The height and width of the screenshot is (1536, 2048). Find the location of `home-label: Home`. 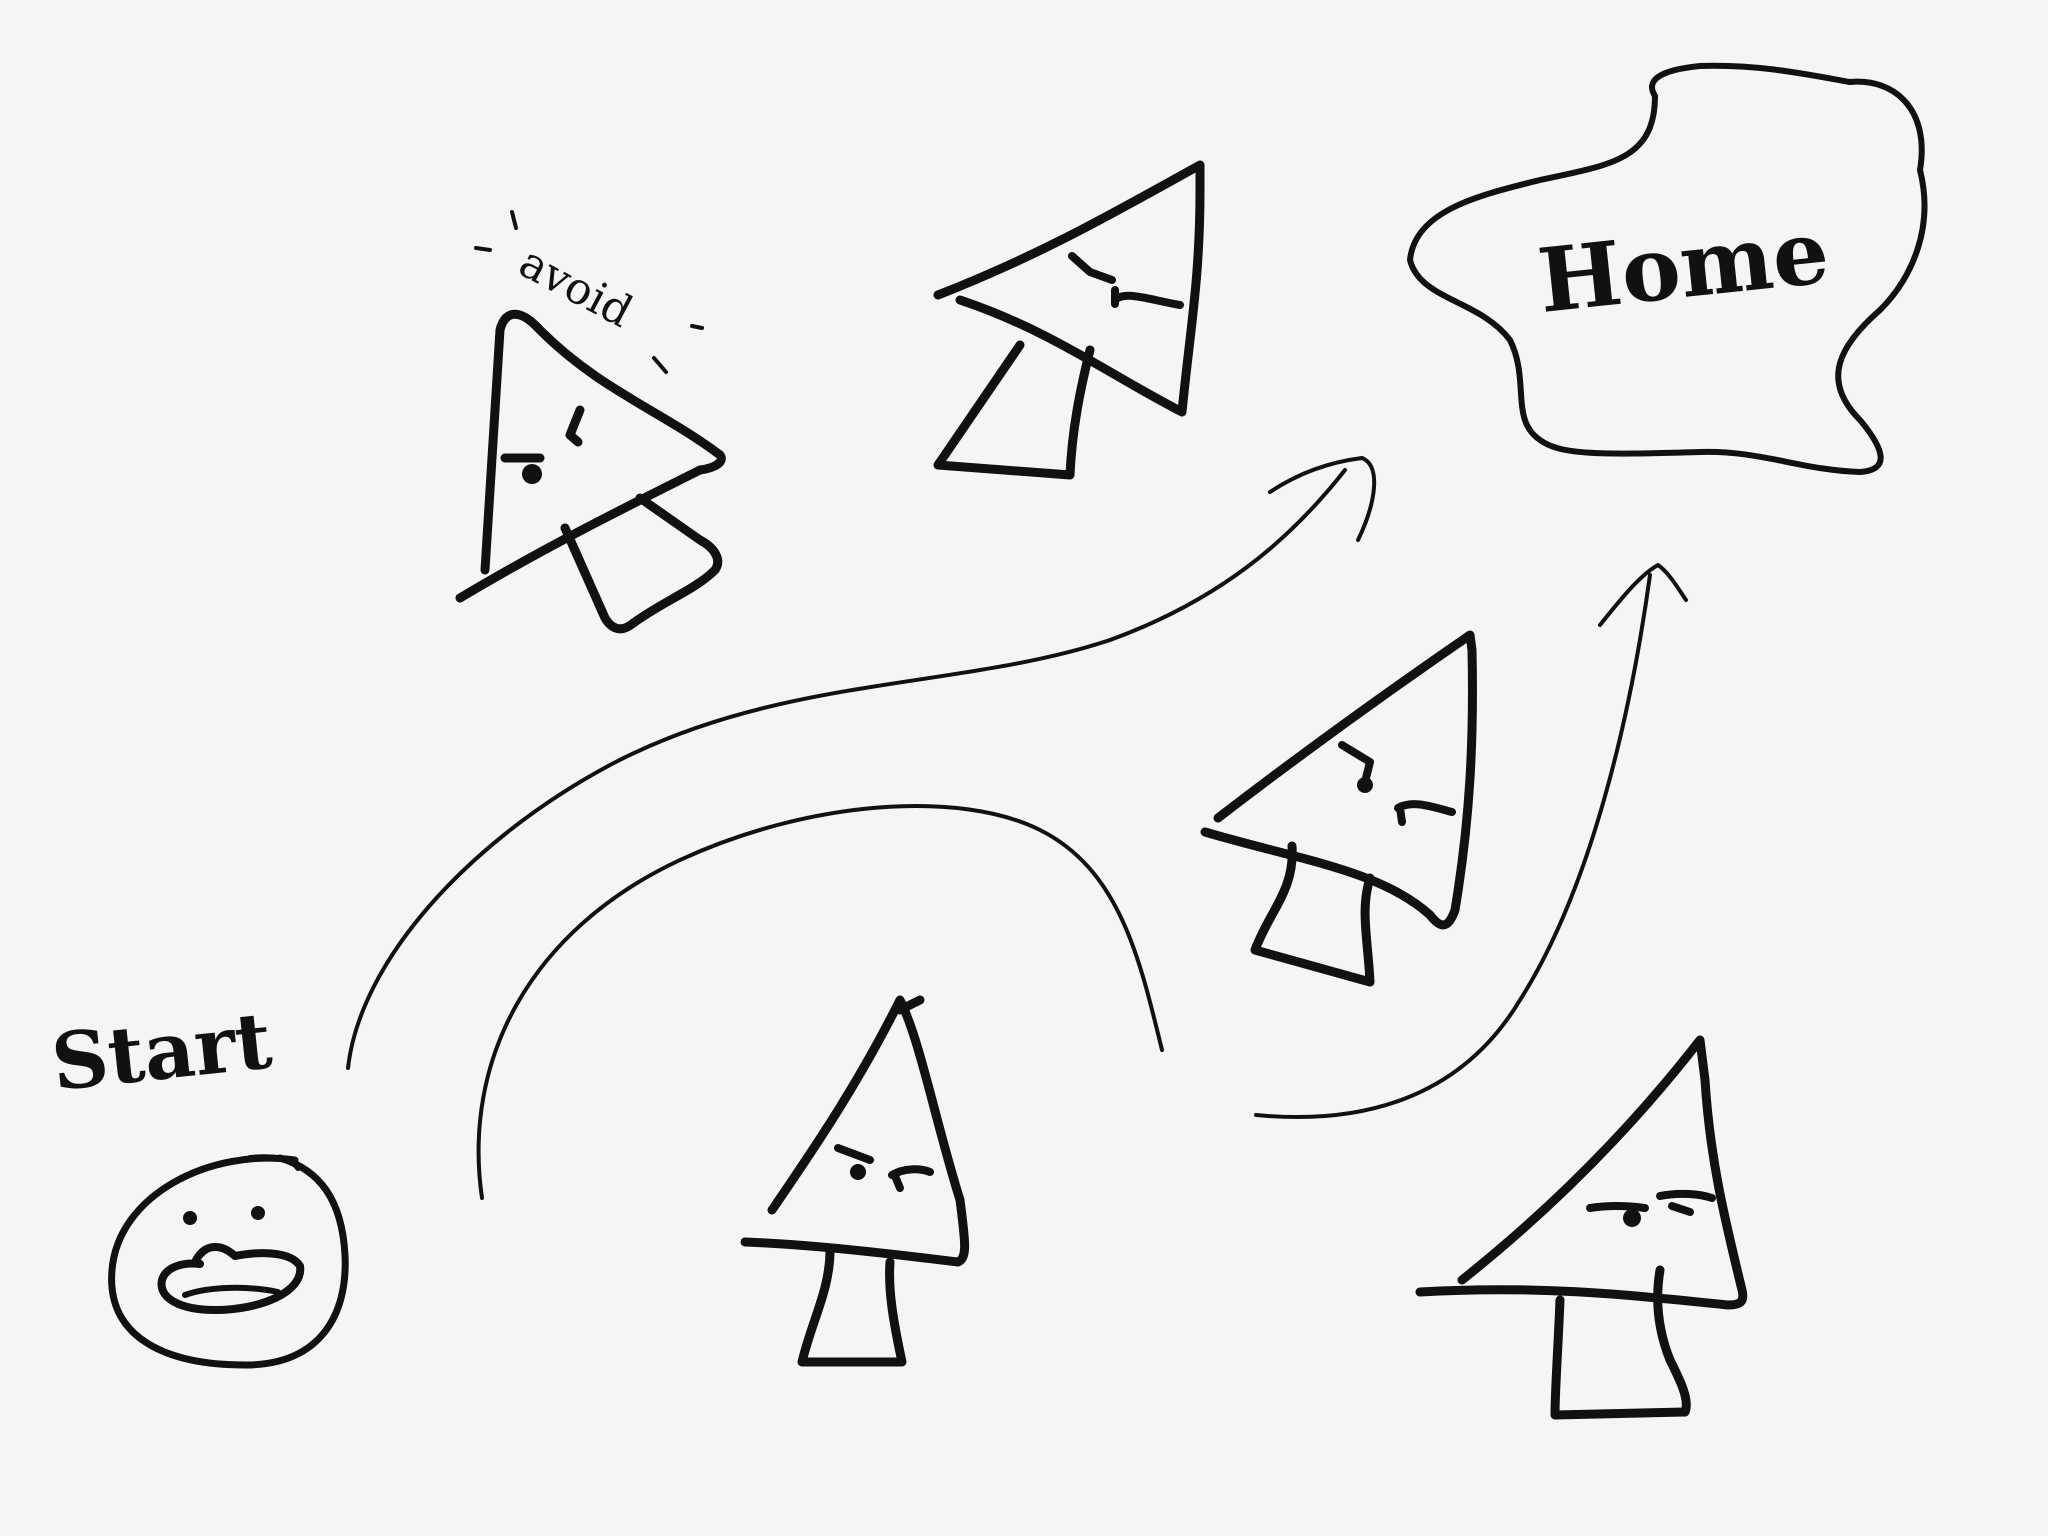

home-label: Home is located at coordinates (1683, 266).